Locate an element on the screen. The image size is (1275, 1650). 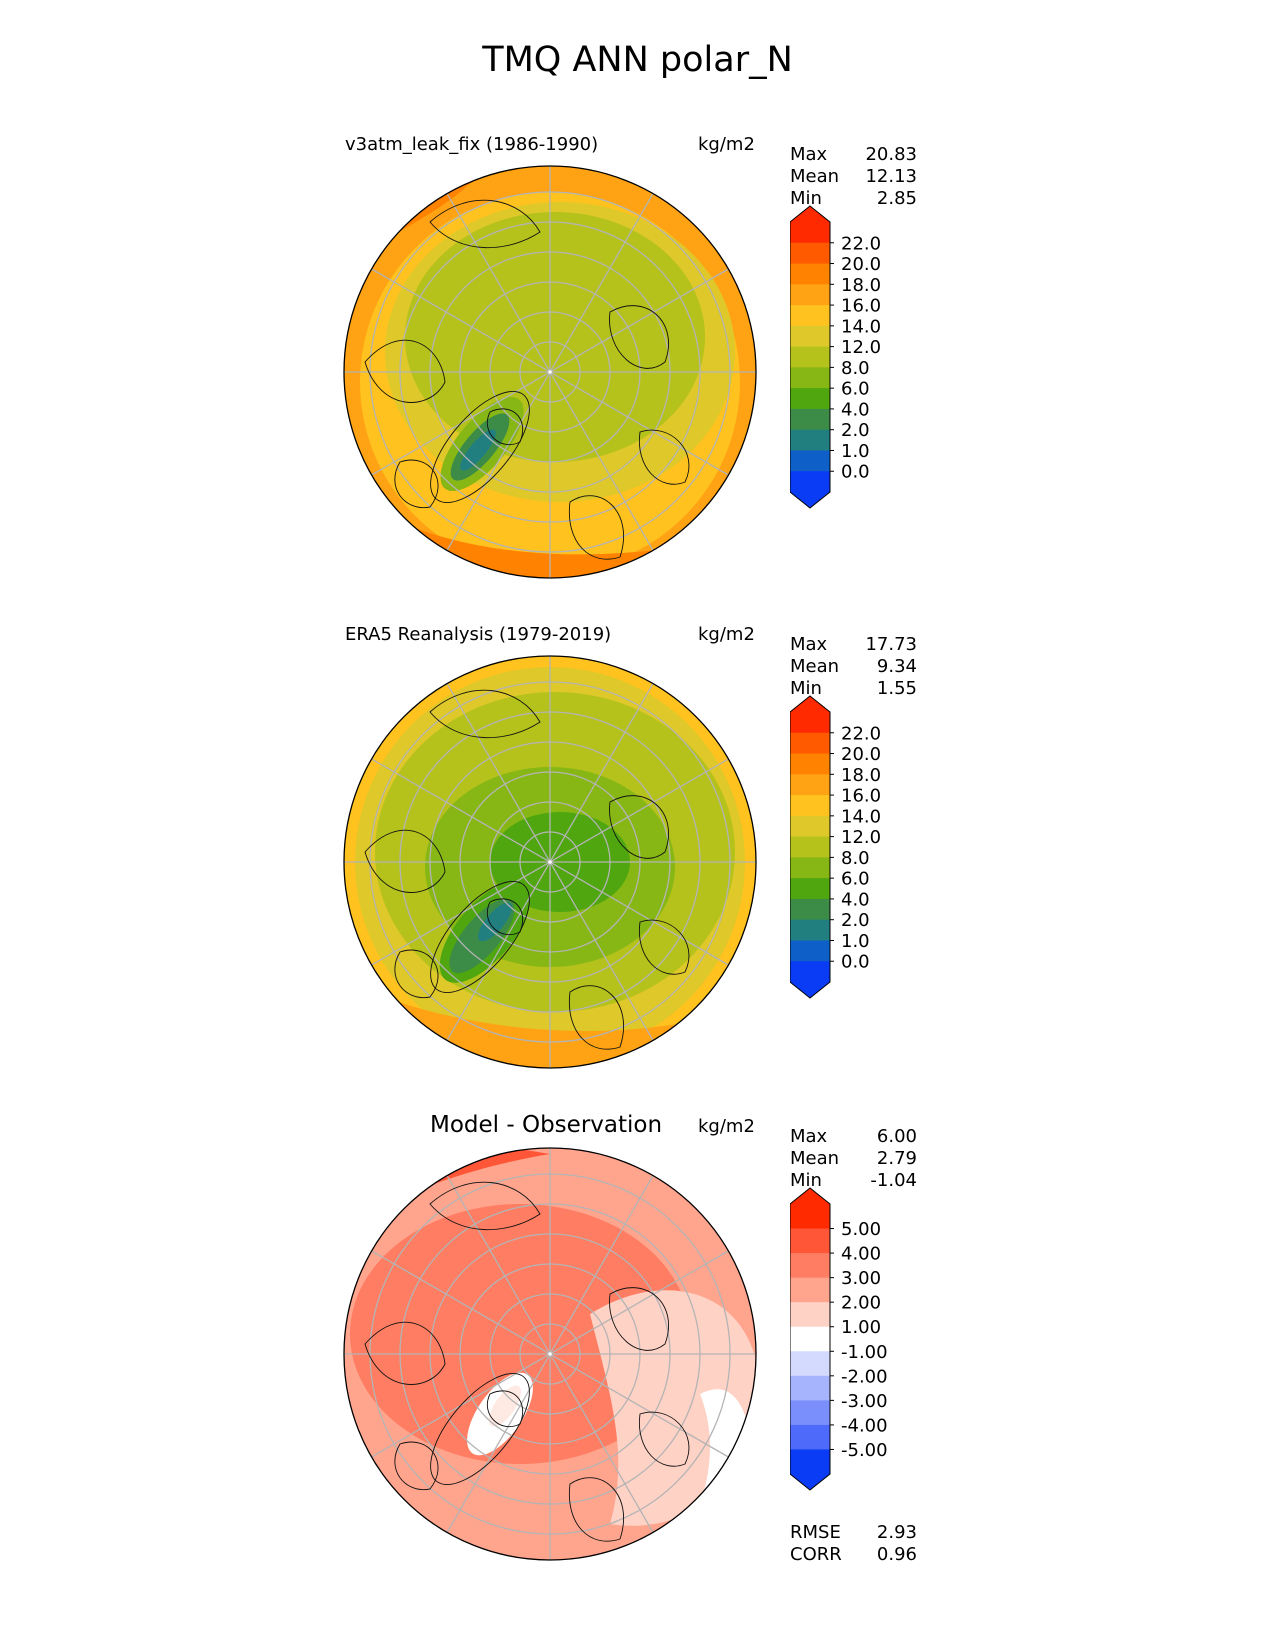
stats-block: Max 17.73 Mean 9.34 Min 1.55 is located at coordinates (853, 667).